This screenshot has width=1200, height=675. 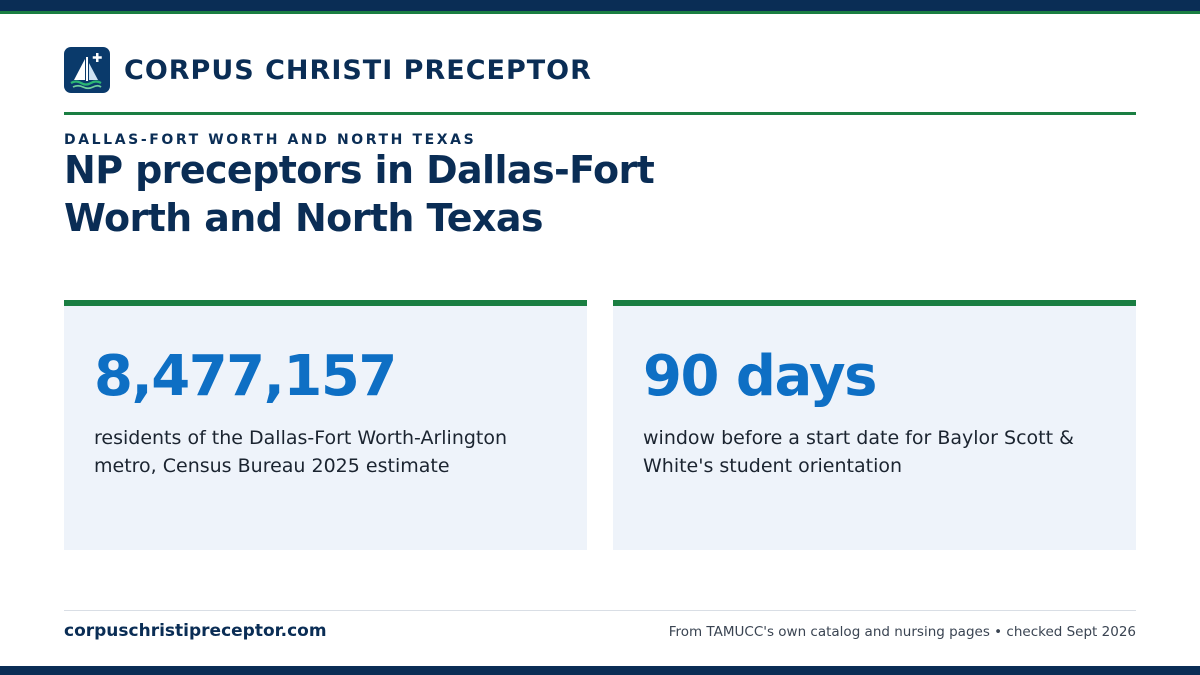 What do you see at coordinates (600, 7) in the screenshot?
I see `top-accent-bar` at bounding box center [600, 7].